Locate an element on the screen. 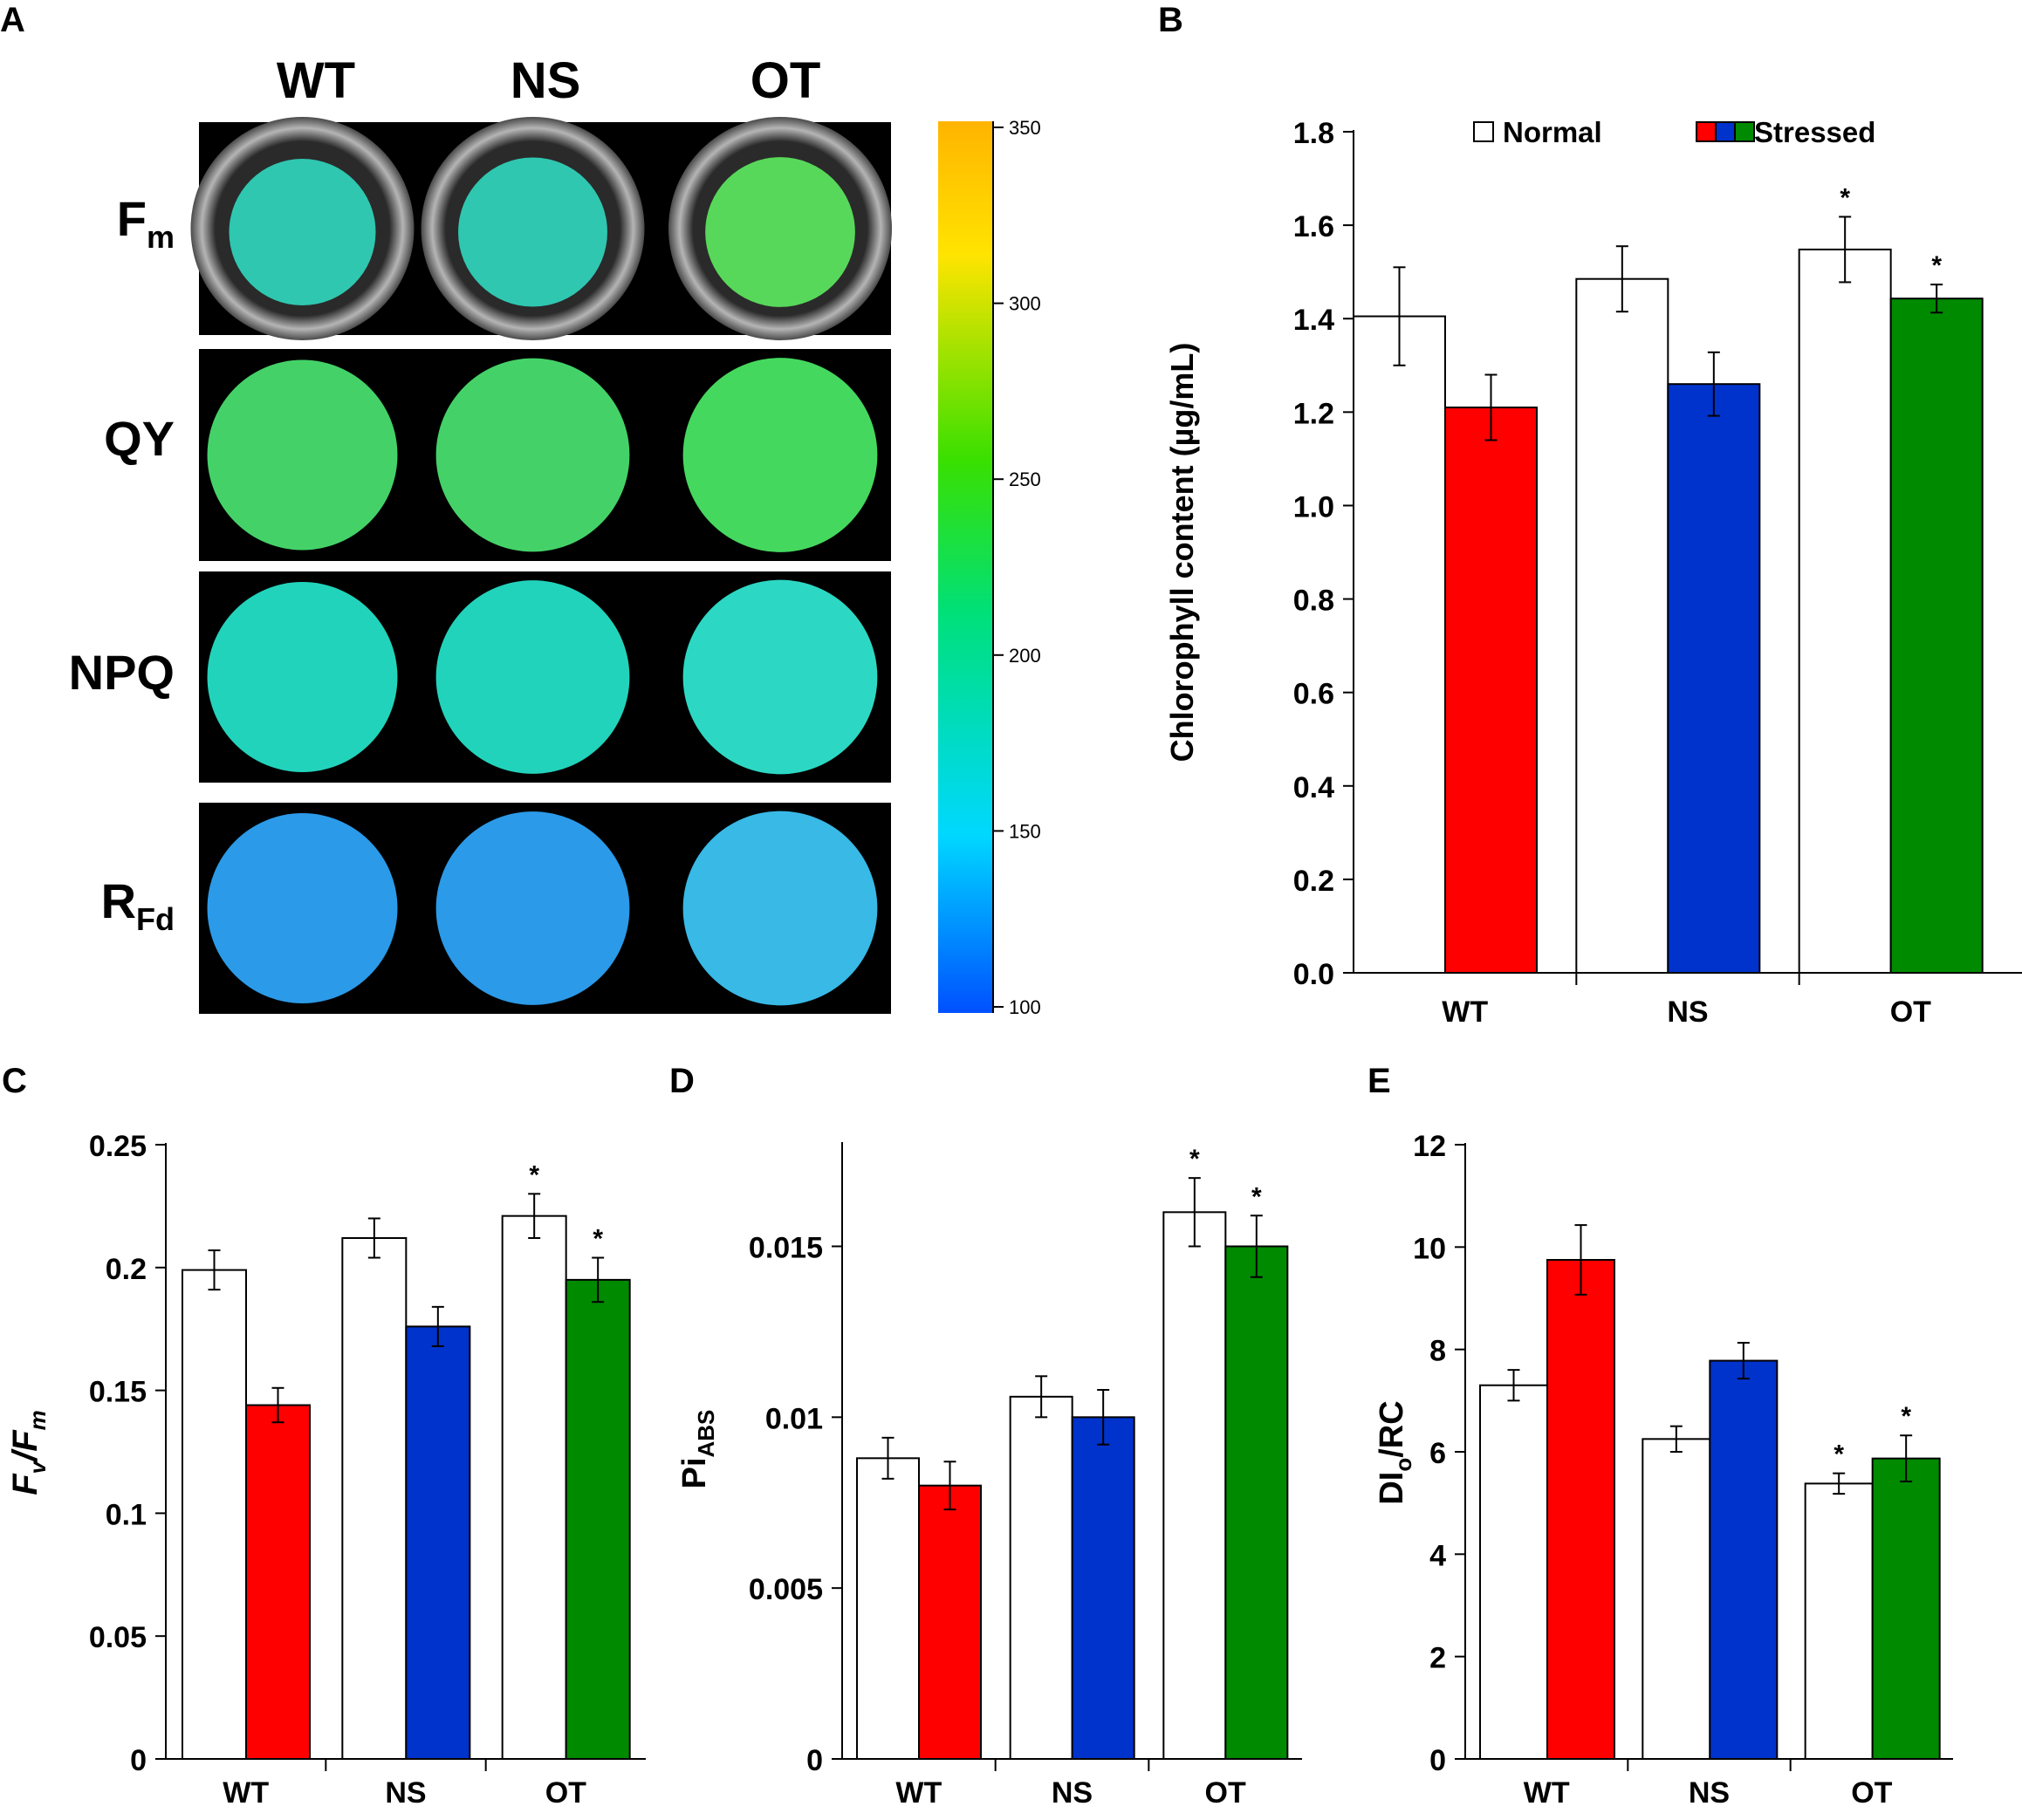 The width and height of the screenshot is (2022, 1820). row-label-sub: m is located at coordinates (161, 237).